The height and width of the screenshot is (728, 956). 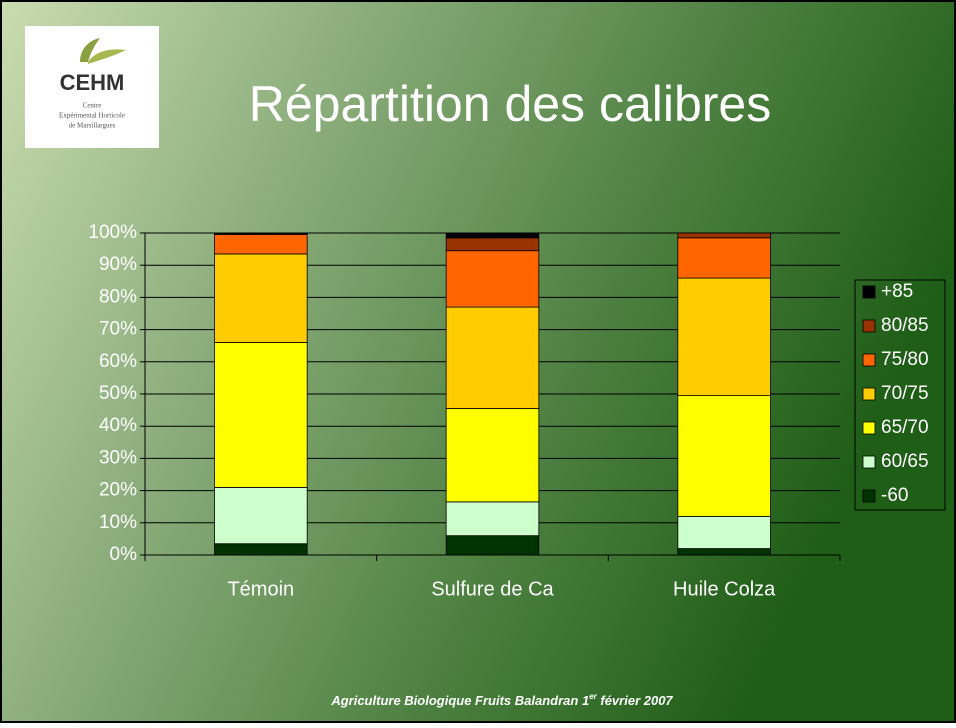 What do you see at coordinates (118, 264) in the screenshot?
I see `y-tick-label: 90%` at bounding box center [118, 264].